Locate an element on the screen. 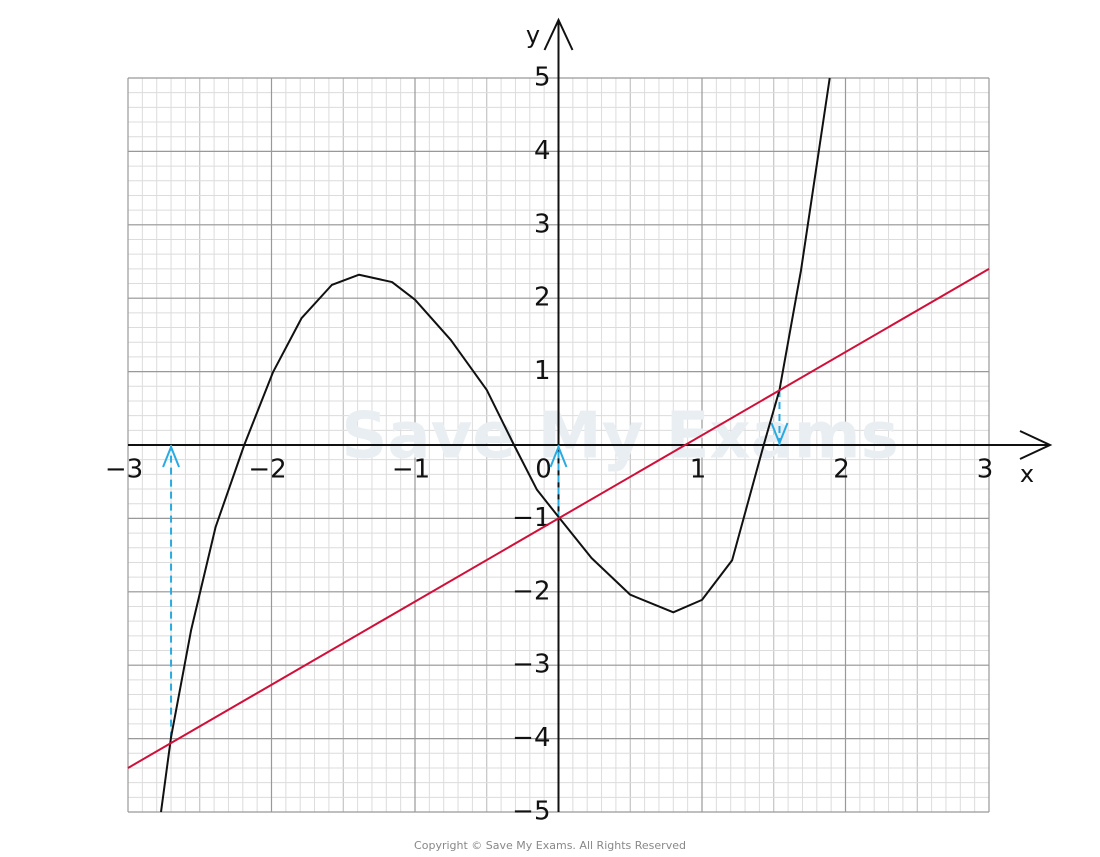  y-tick-label: −5 is located at coordinates (531, 812).